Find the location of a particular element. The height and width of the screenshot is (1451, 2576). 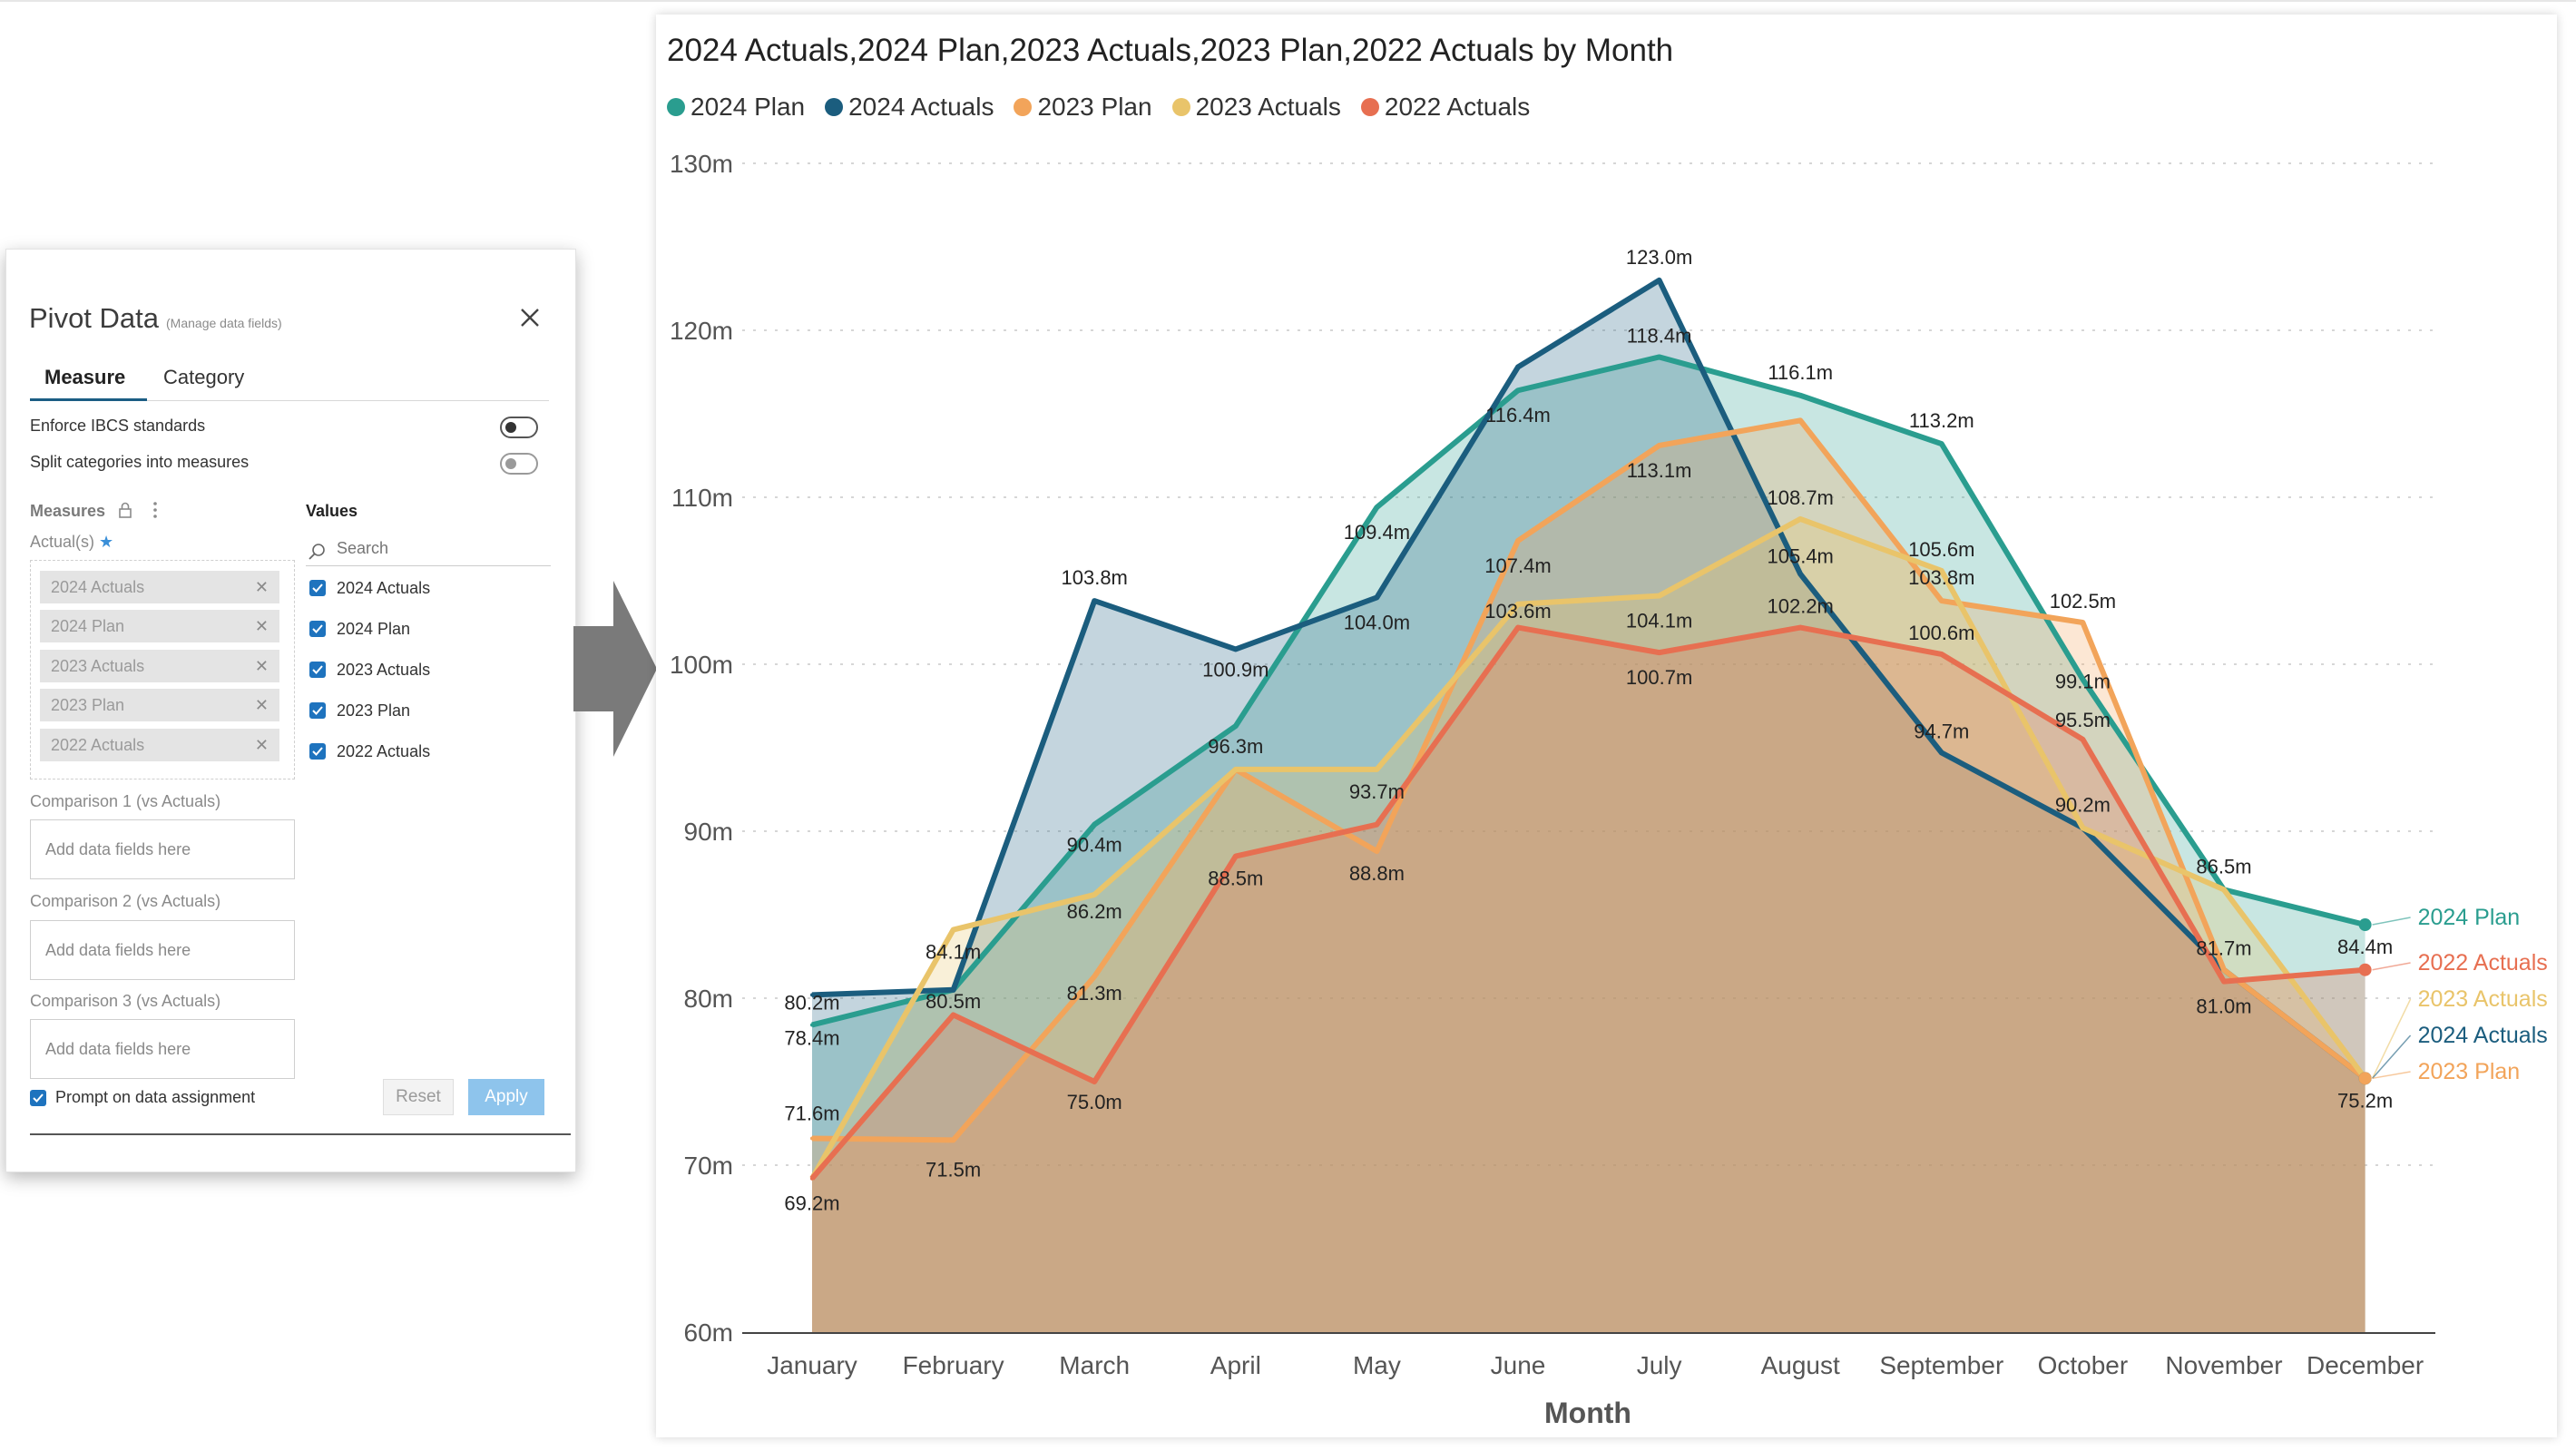

data-label: 118.4m is located at coordinates (1659, 336).